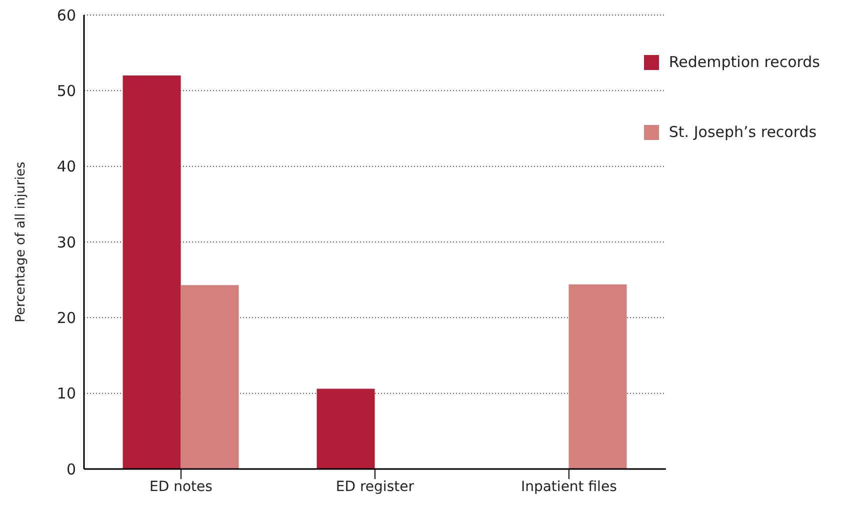 The height and width of the screenshot is (512, 850). Describe the element at coordinates (744, 62) in the screenshot. I see `legend-label: Redemption records` at that location.